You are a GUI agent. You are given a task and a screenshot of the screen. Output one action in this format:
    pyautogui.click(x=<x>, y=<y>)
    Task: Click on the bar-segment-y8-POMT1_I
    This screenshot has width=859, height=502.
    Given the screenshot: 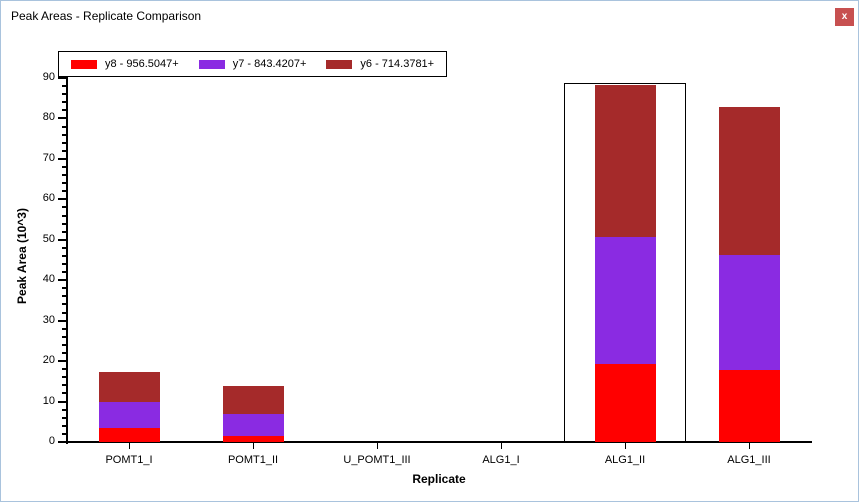 What is the action you would take?
    pyautogui.click(x=129, y=434)
    